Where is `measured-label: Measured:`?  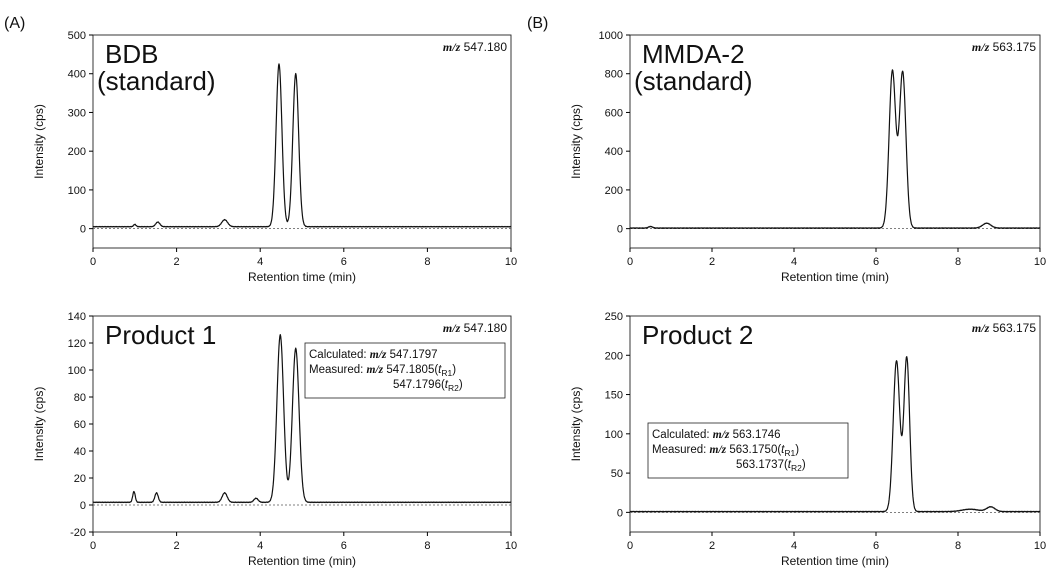
measured-label: Measured: is located at coordinates (336, 370).